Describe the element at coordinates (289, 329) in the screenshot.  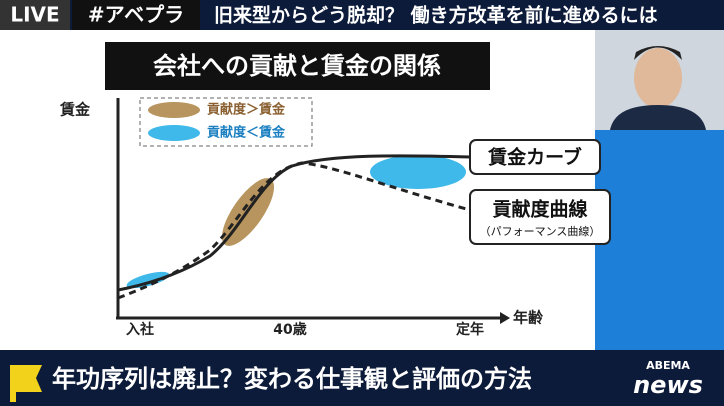
I see `x-label: 40歳` at that location.